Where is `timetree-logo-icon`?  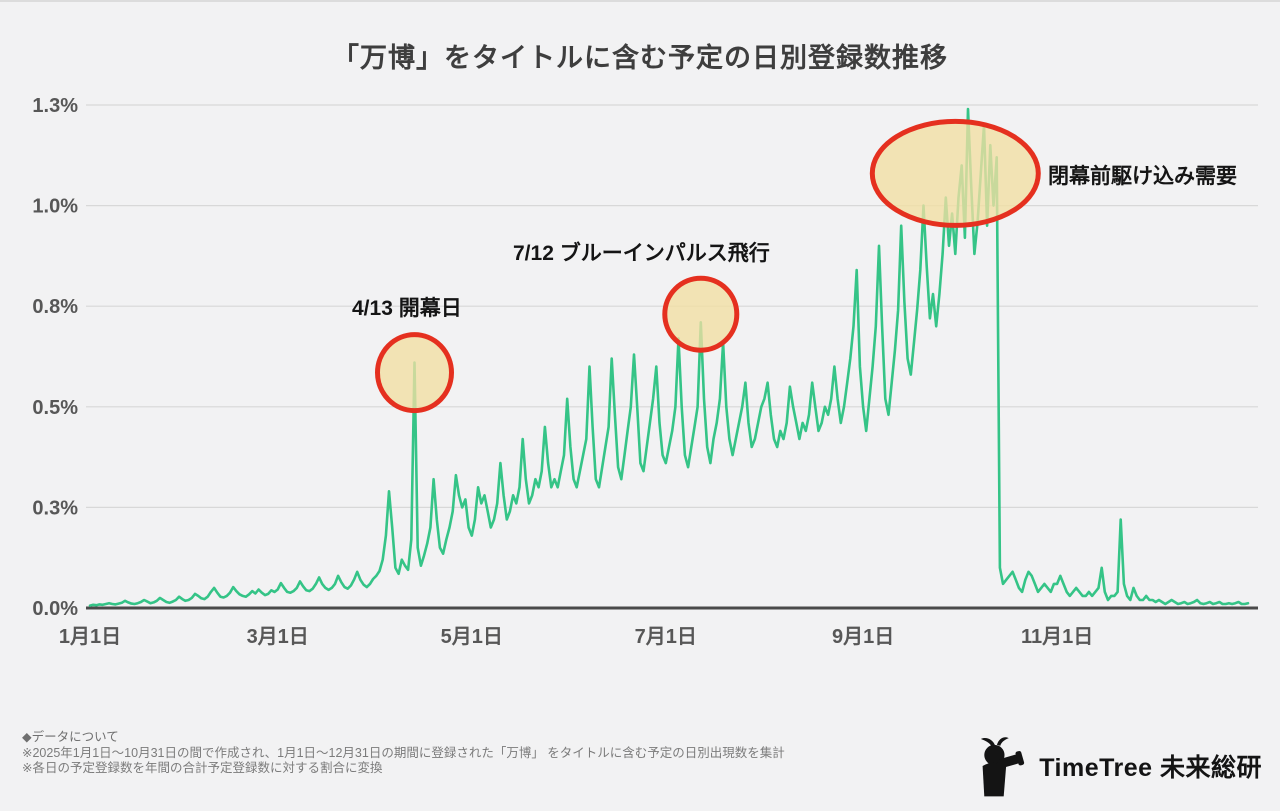
timetree-logo-icon is located at coordinates (1003, 767).